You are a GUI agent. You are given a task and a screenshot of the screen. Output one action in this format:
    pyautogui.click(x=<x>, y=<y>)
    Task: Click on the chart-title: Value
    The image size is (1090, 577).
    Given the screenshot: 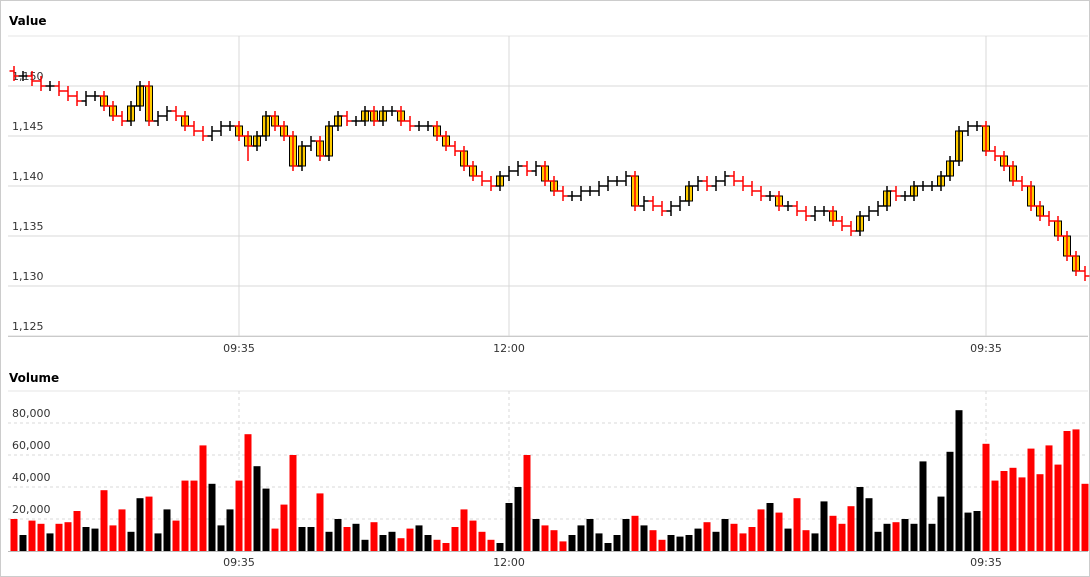 What is the action you would take?
    pyautogui.click(x=28, y=21)
    